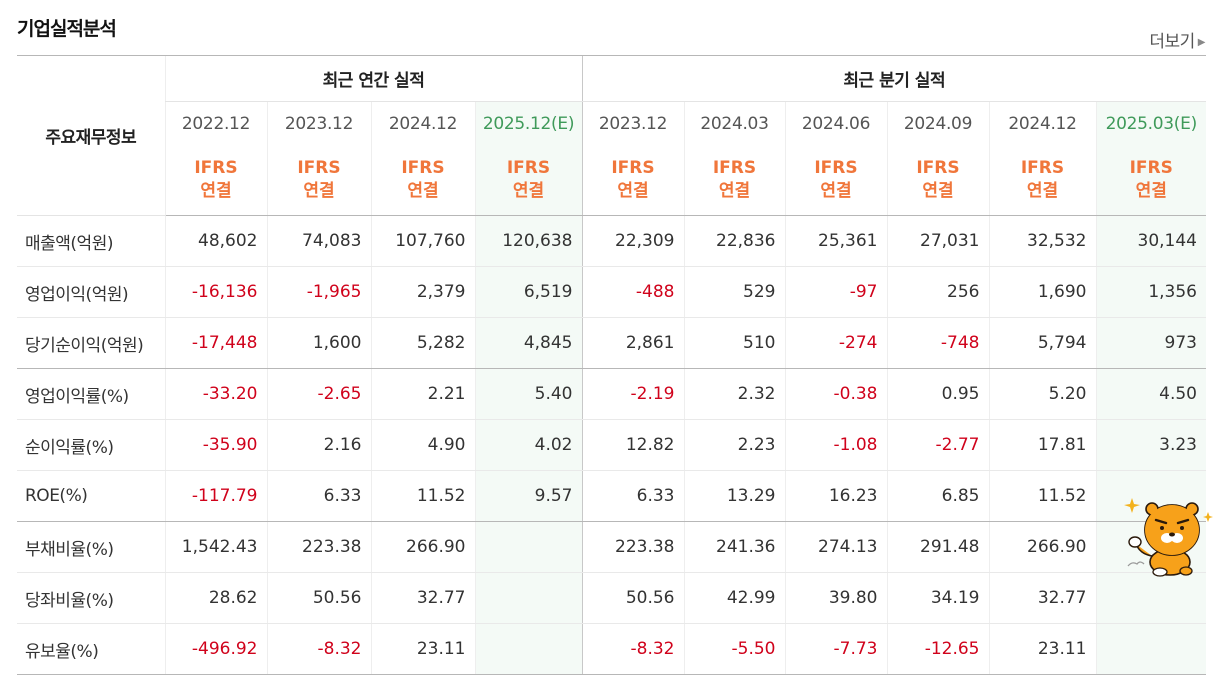  What do you see at coordinates (528, 445) in the screenshot?
I see `table-cell: 4.02` at bounding box center [528, 445].